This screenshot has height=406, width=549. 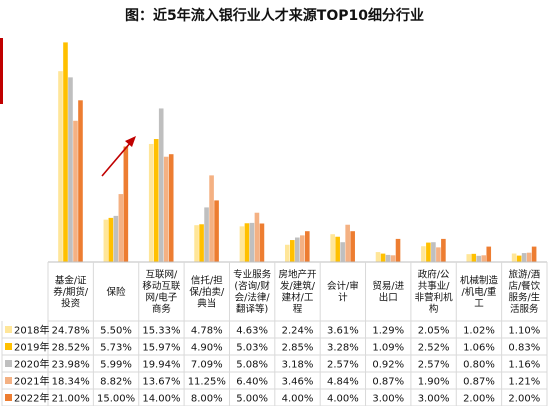 What do you see at coordinates (298, 331) in the screenshot?
I see `data-label-1-6: 2.24%` at bounding box center [298, 331].